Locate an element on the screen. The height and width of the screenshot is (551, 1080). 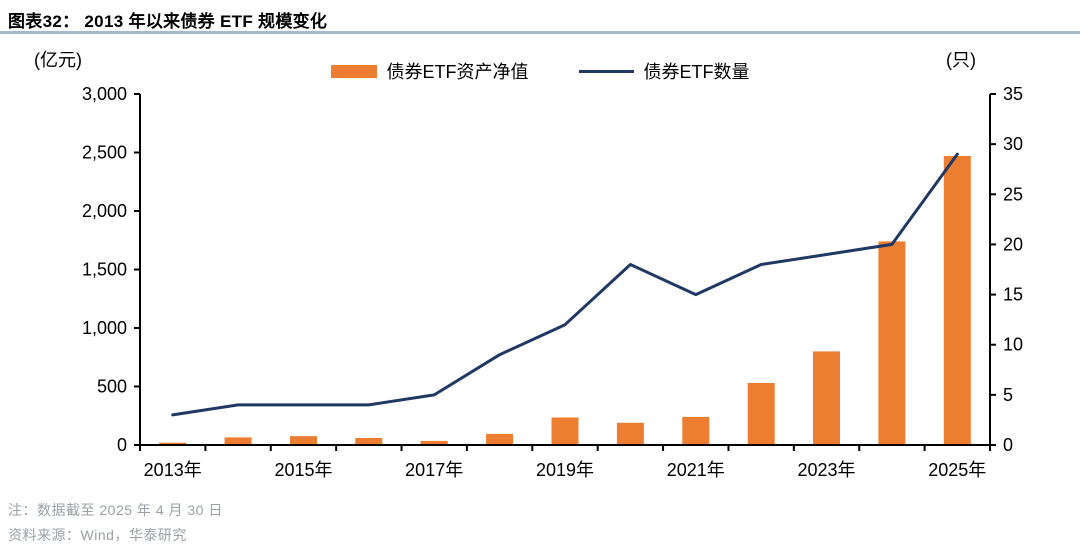
y-left-tick-label: 3,000 is located at coordinates (104, 94).